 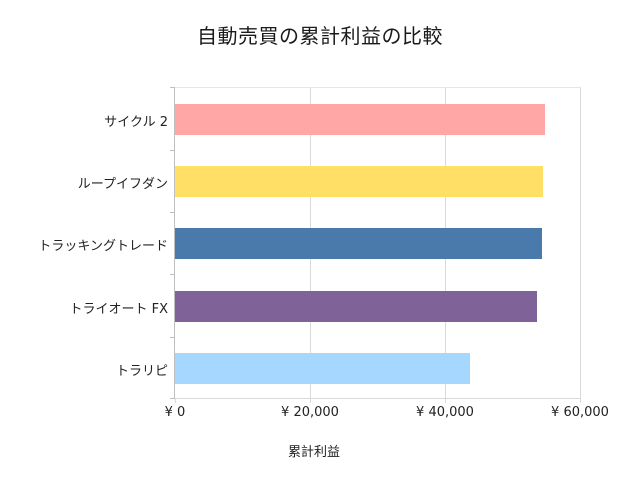 I want to click on x-axis-title: 累計利益, so click(x=314, y=452).